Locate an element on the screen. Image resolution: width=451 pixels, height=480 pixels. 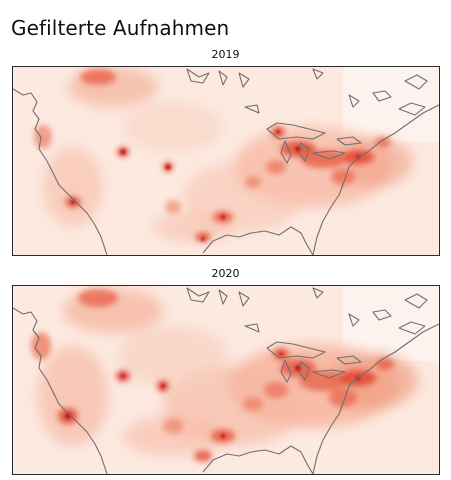
panel-label-2020: 2020 is located at coordinates (225, 273).